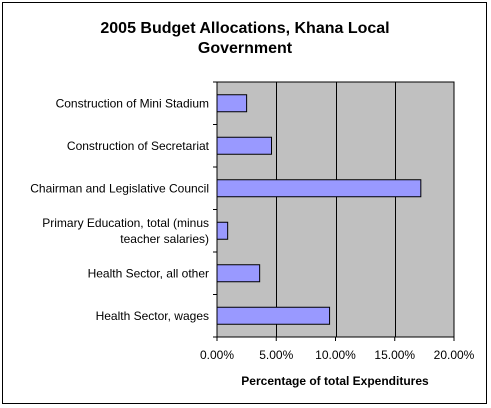 The height and width of the screenshot is (408, 491). What do you see at coordinates (454, 355) in the screenshot?
I see `x-tick-label-4: 20.00%` at bounding box center [454, 355].